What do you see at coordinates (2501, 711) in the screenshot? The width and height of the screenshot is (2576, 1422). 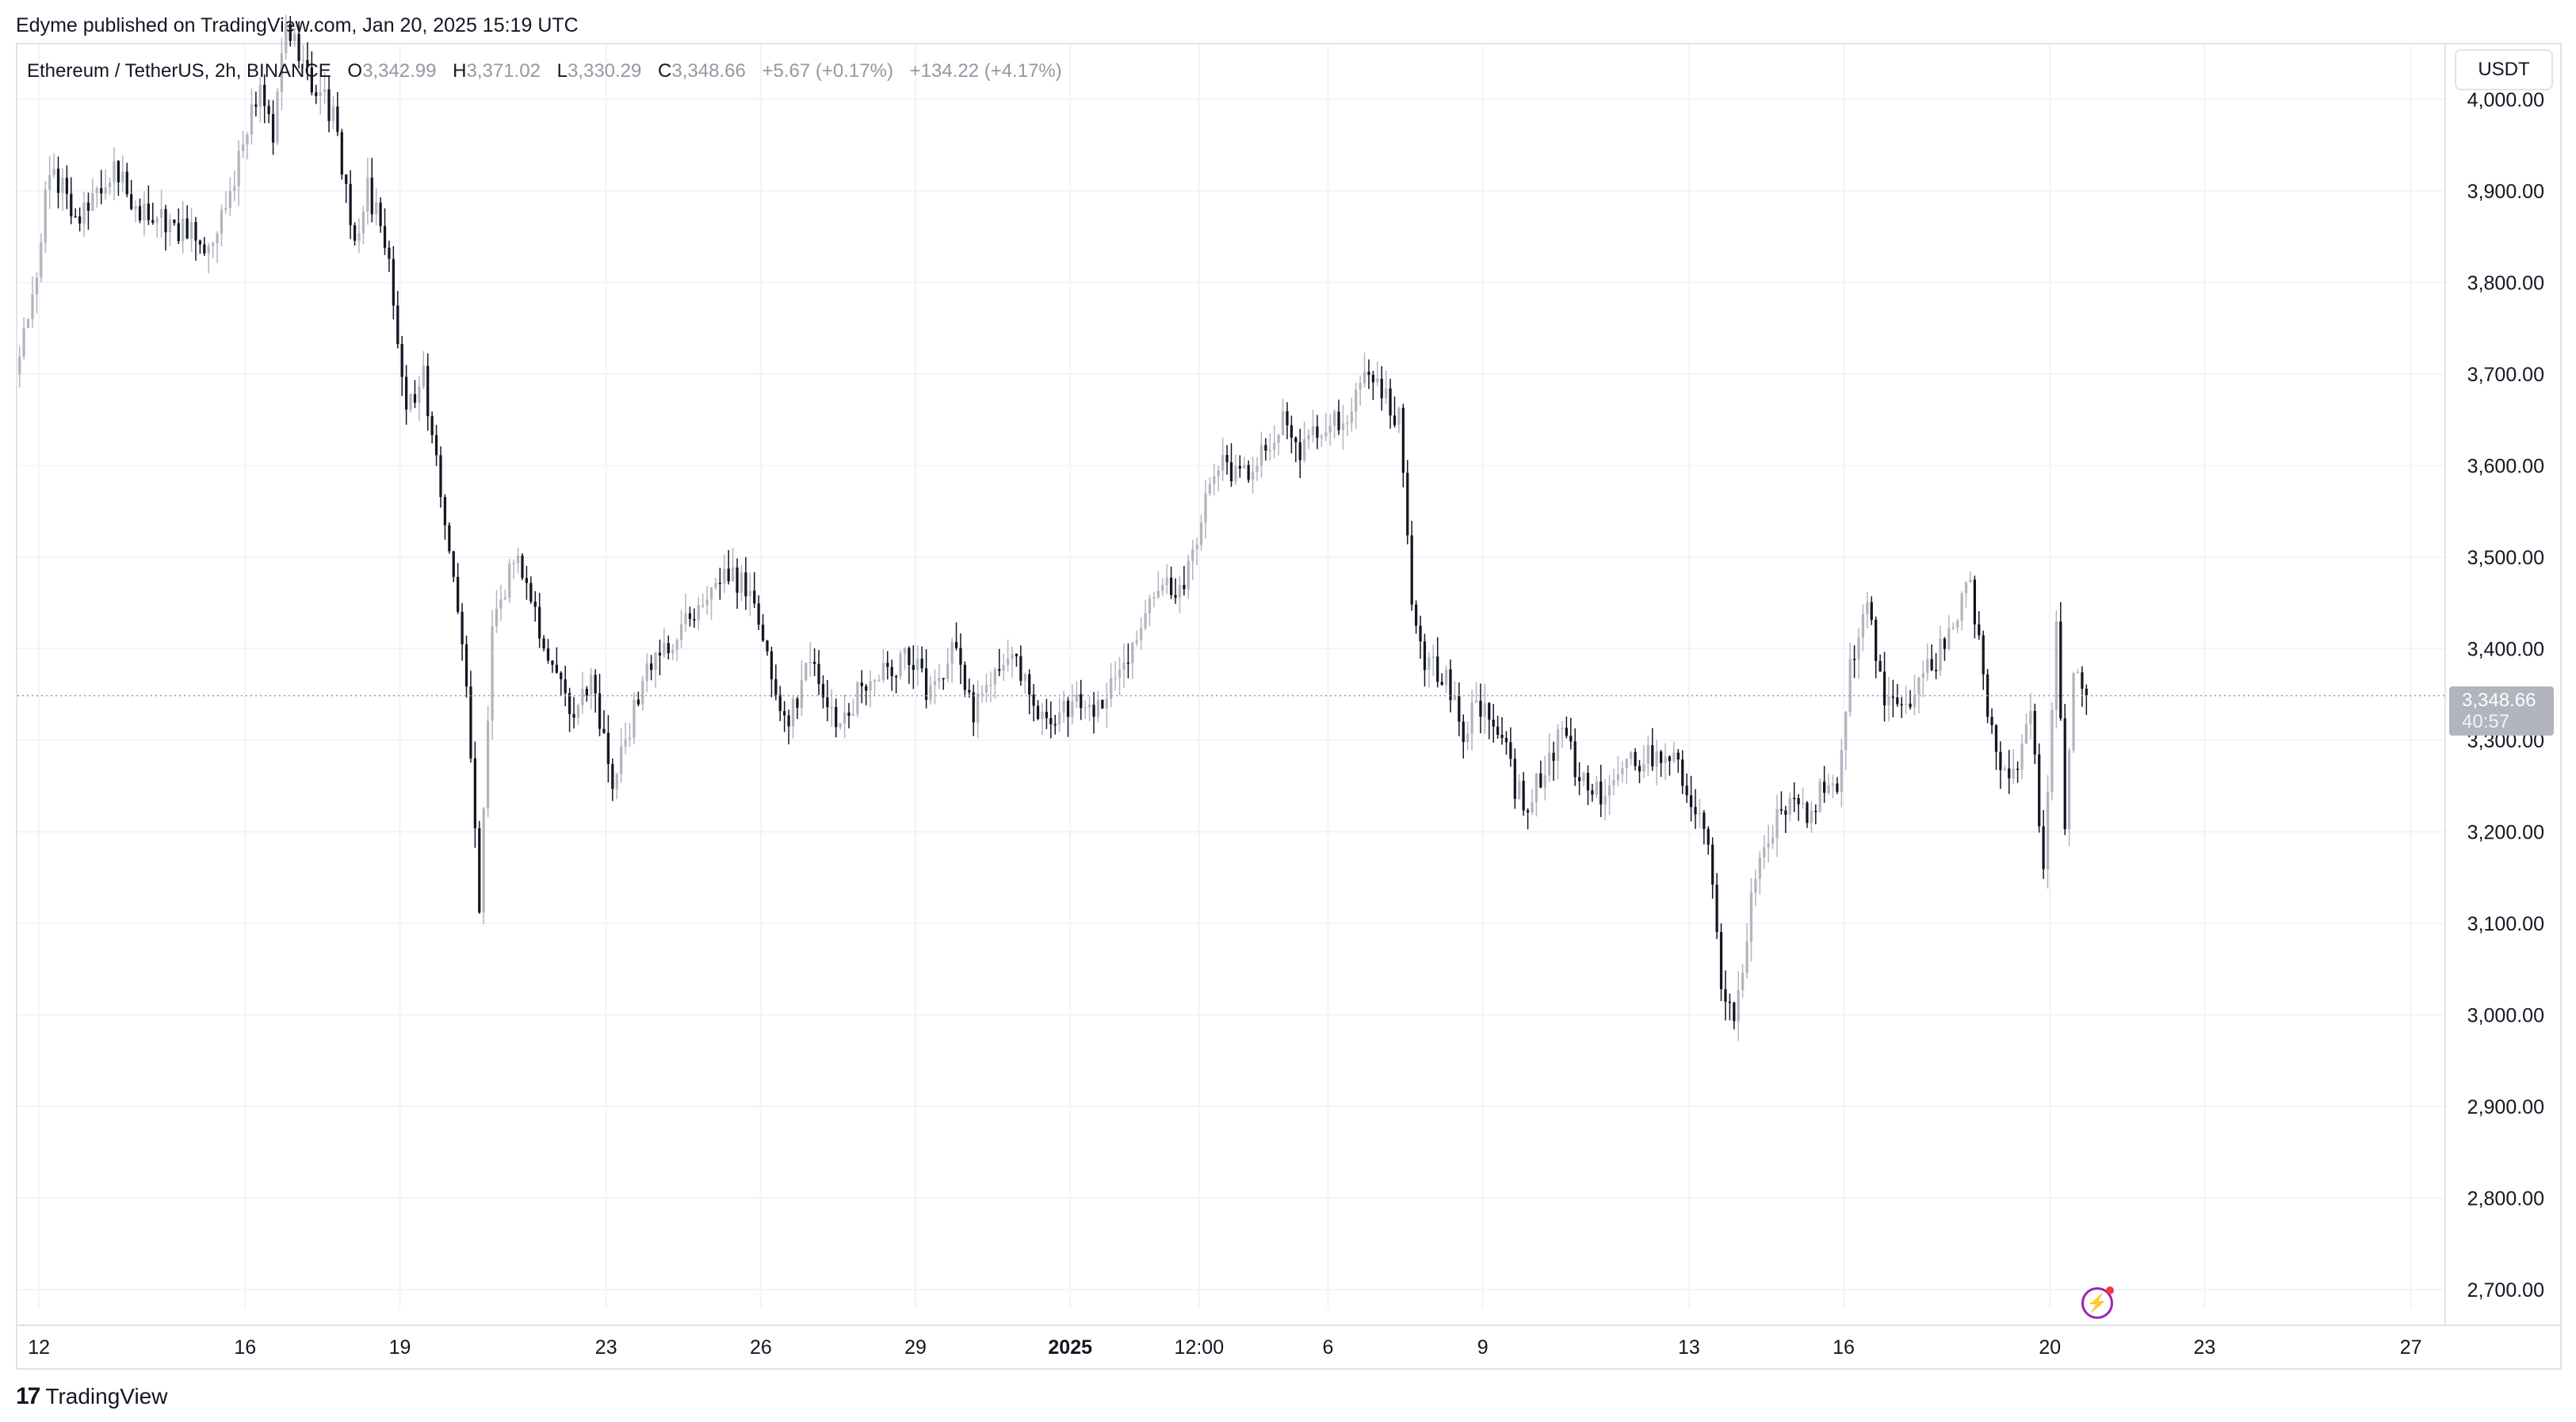 I see `last-price-label: 3,348.66 40:57` at bounding box center [2501, 711].